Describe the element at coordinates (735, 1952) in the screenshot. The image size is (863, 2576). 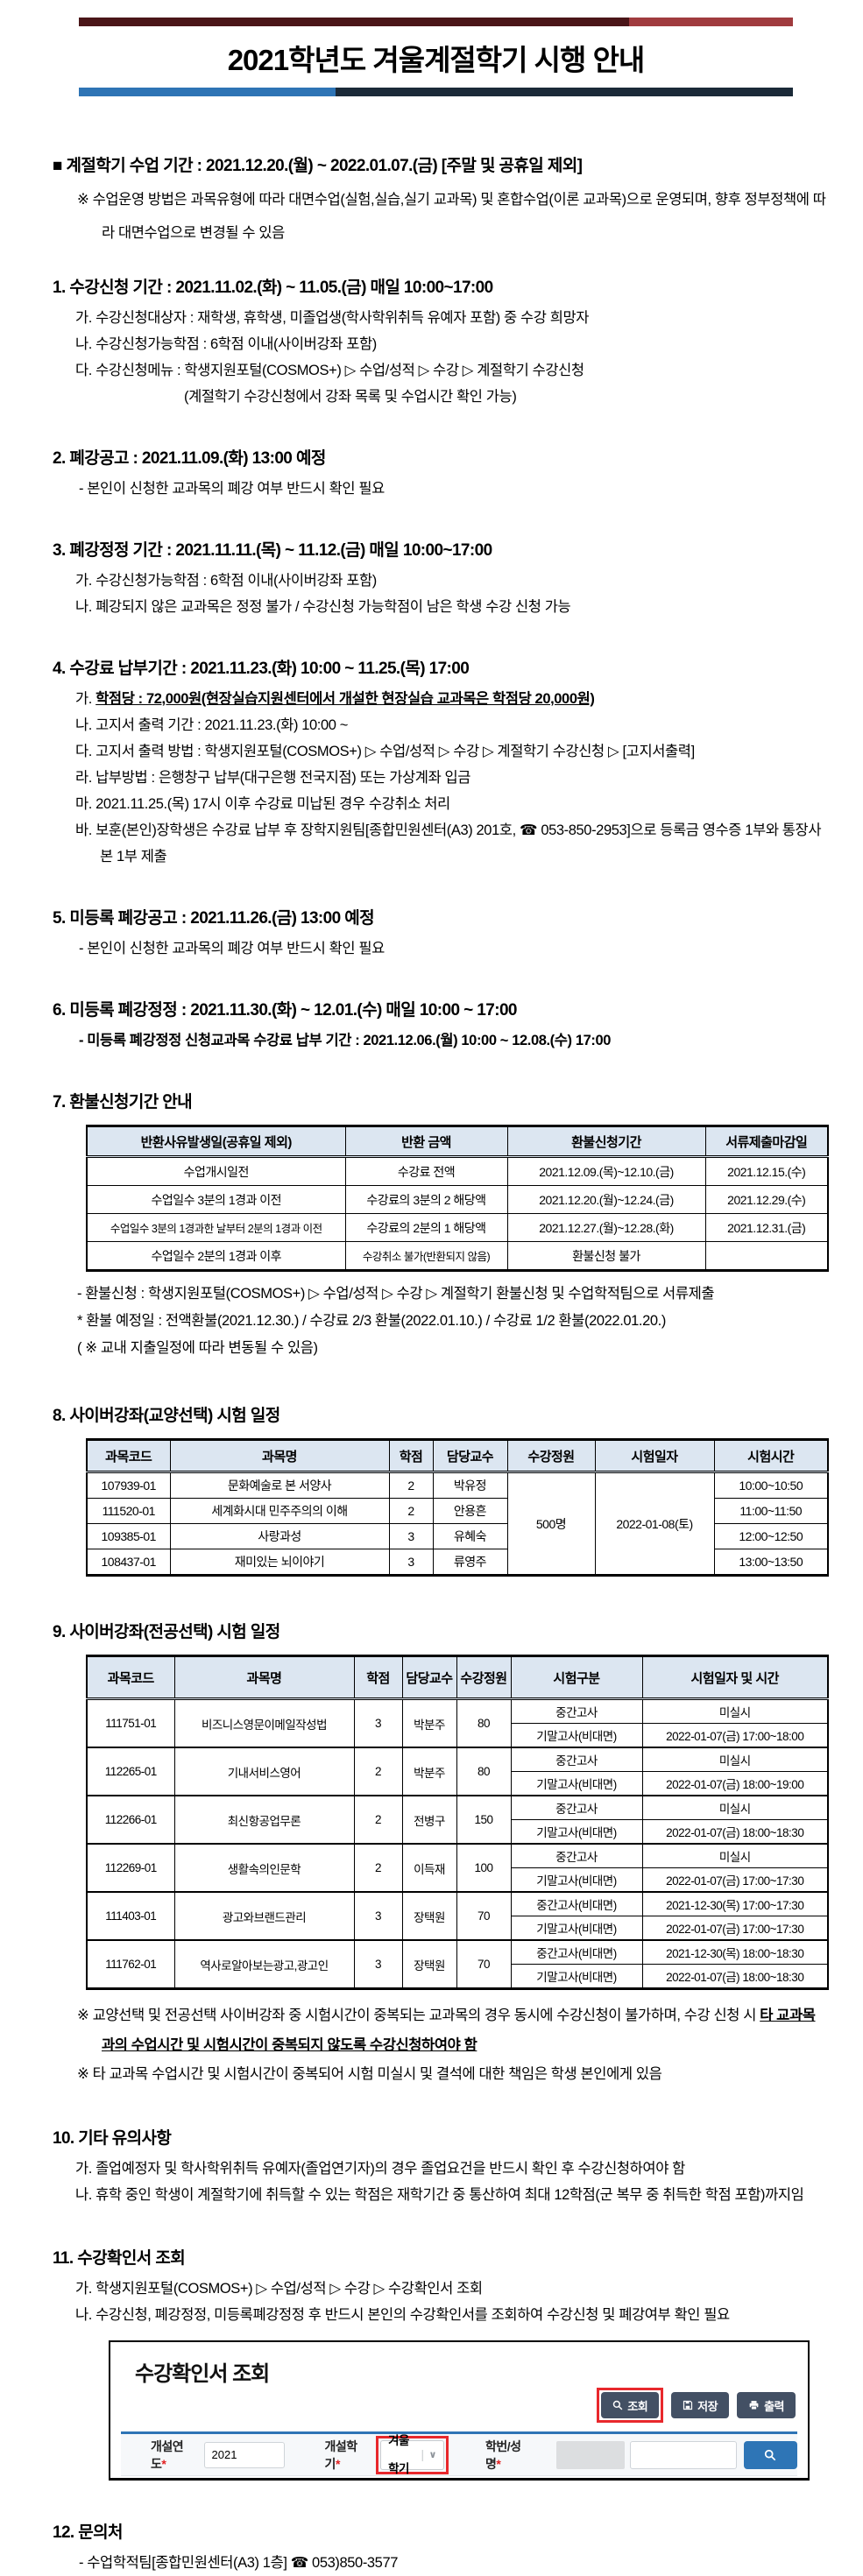
I see `table-cell: 2021-12-30(목) 18:00~18:30` at that location.